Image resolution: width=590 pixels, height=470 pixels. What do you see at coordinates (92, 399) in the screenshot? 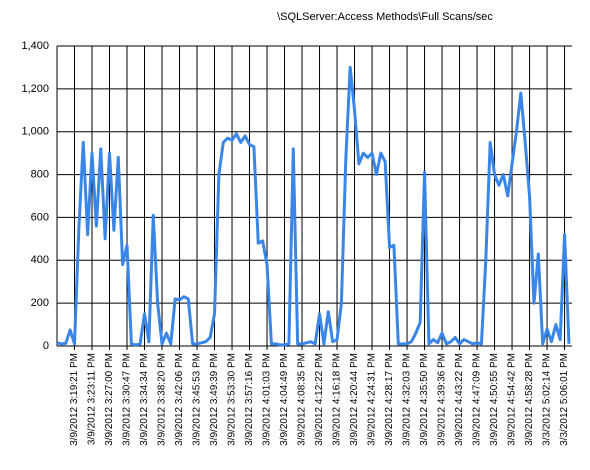
I see `x-tick-label: 3/9/2012 3:23:11 PM` at bounding box center [92, 399].